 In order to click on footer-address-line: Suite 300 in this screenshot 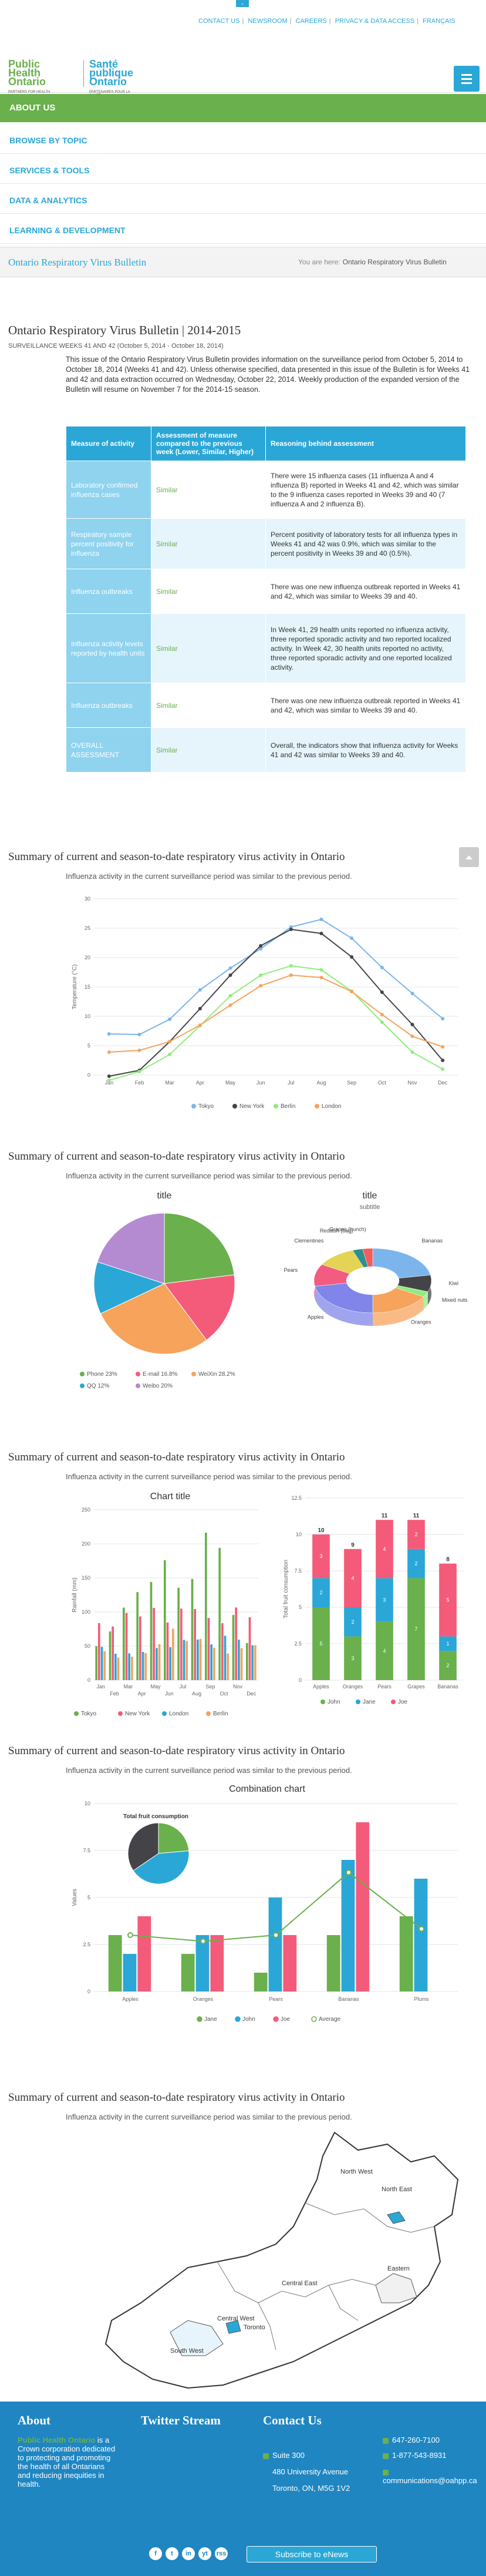, I will do `click(284, 2455)`.